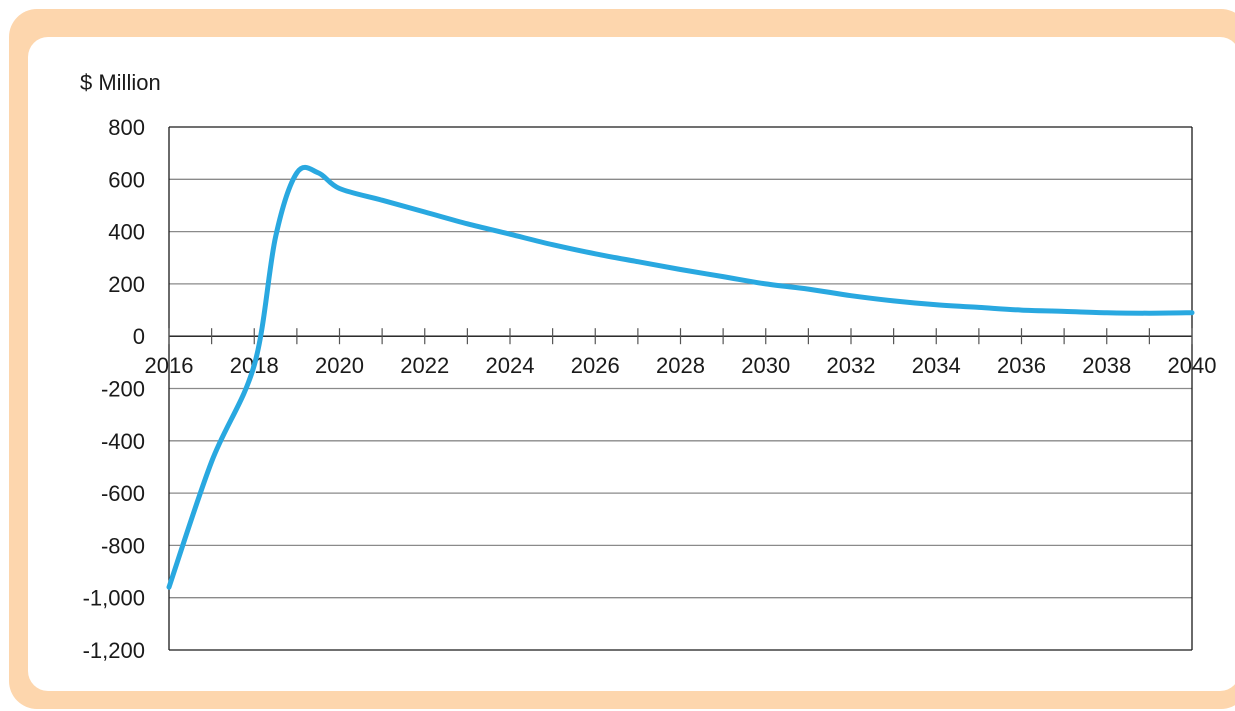 The image size is (1235, 711). What do you see at coordinates (765, 365) in the screenshot?
I see `x-tick-label: 2030` at bounding box center [765, 365].